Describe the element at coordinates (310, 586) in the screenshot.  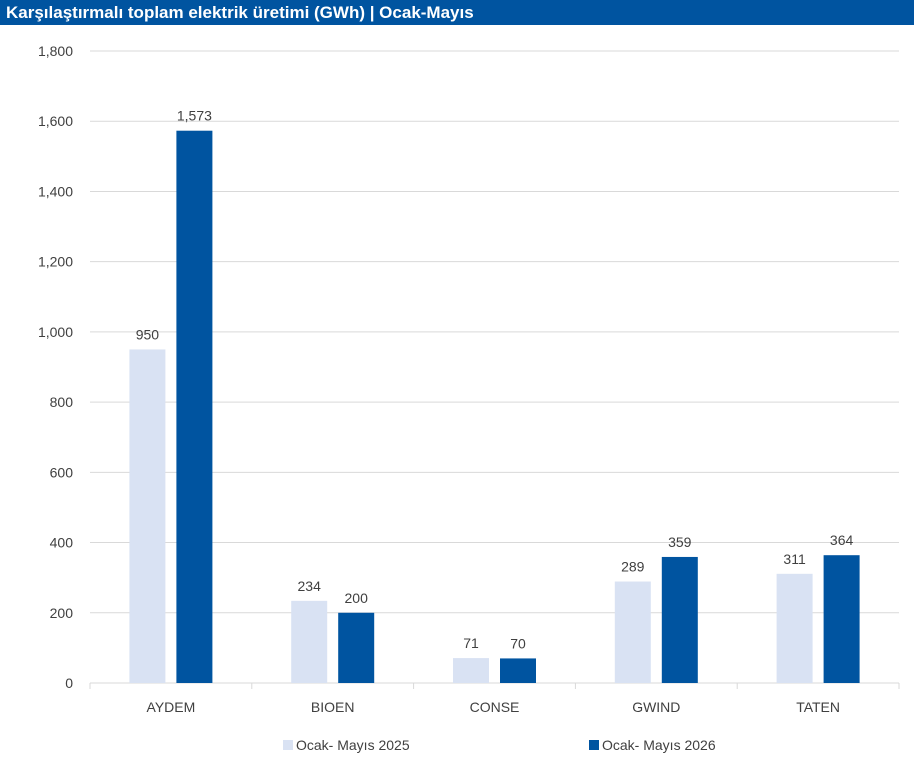
I see `data-label: 234` at that location.